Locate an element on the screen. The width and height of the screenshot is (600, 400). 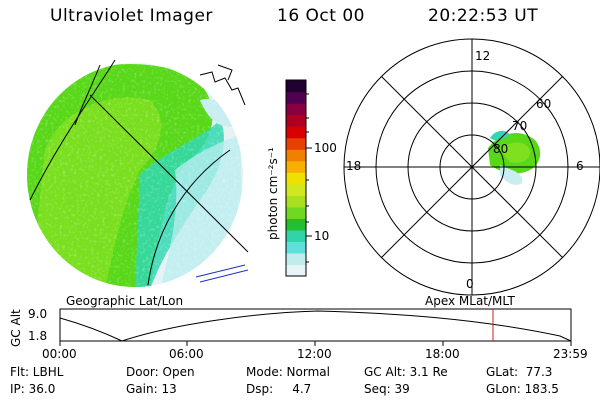
mlat-label-60: 60 is located at coordinates (543, 104).